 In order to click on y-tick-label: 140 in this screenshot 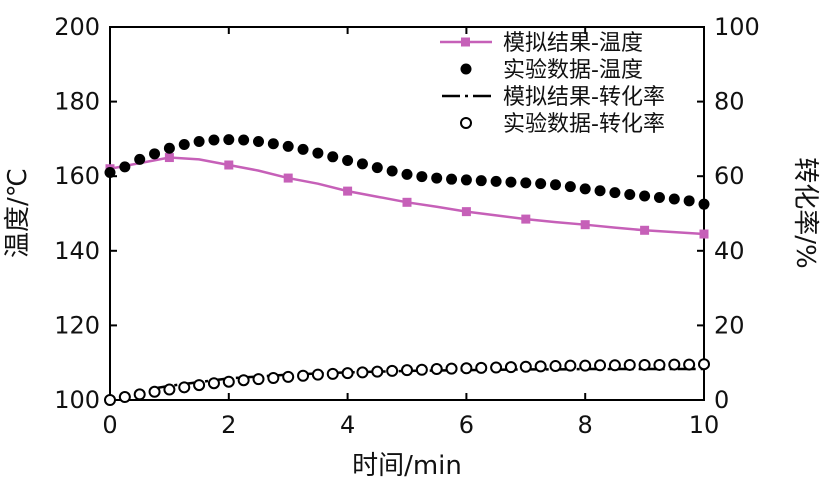, I will do `click(77, 251)`.